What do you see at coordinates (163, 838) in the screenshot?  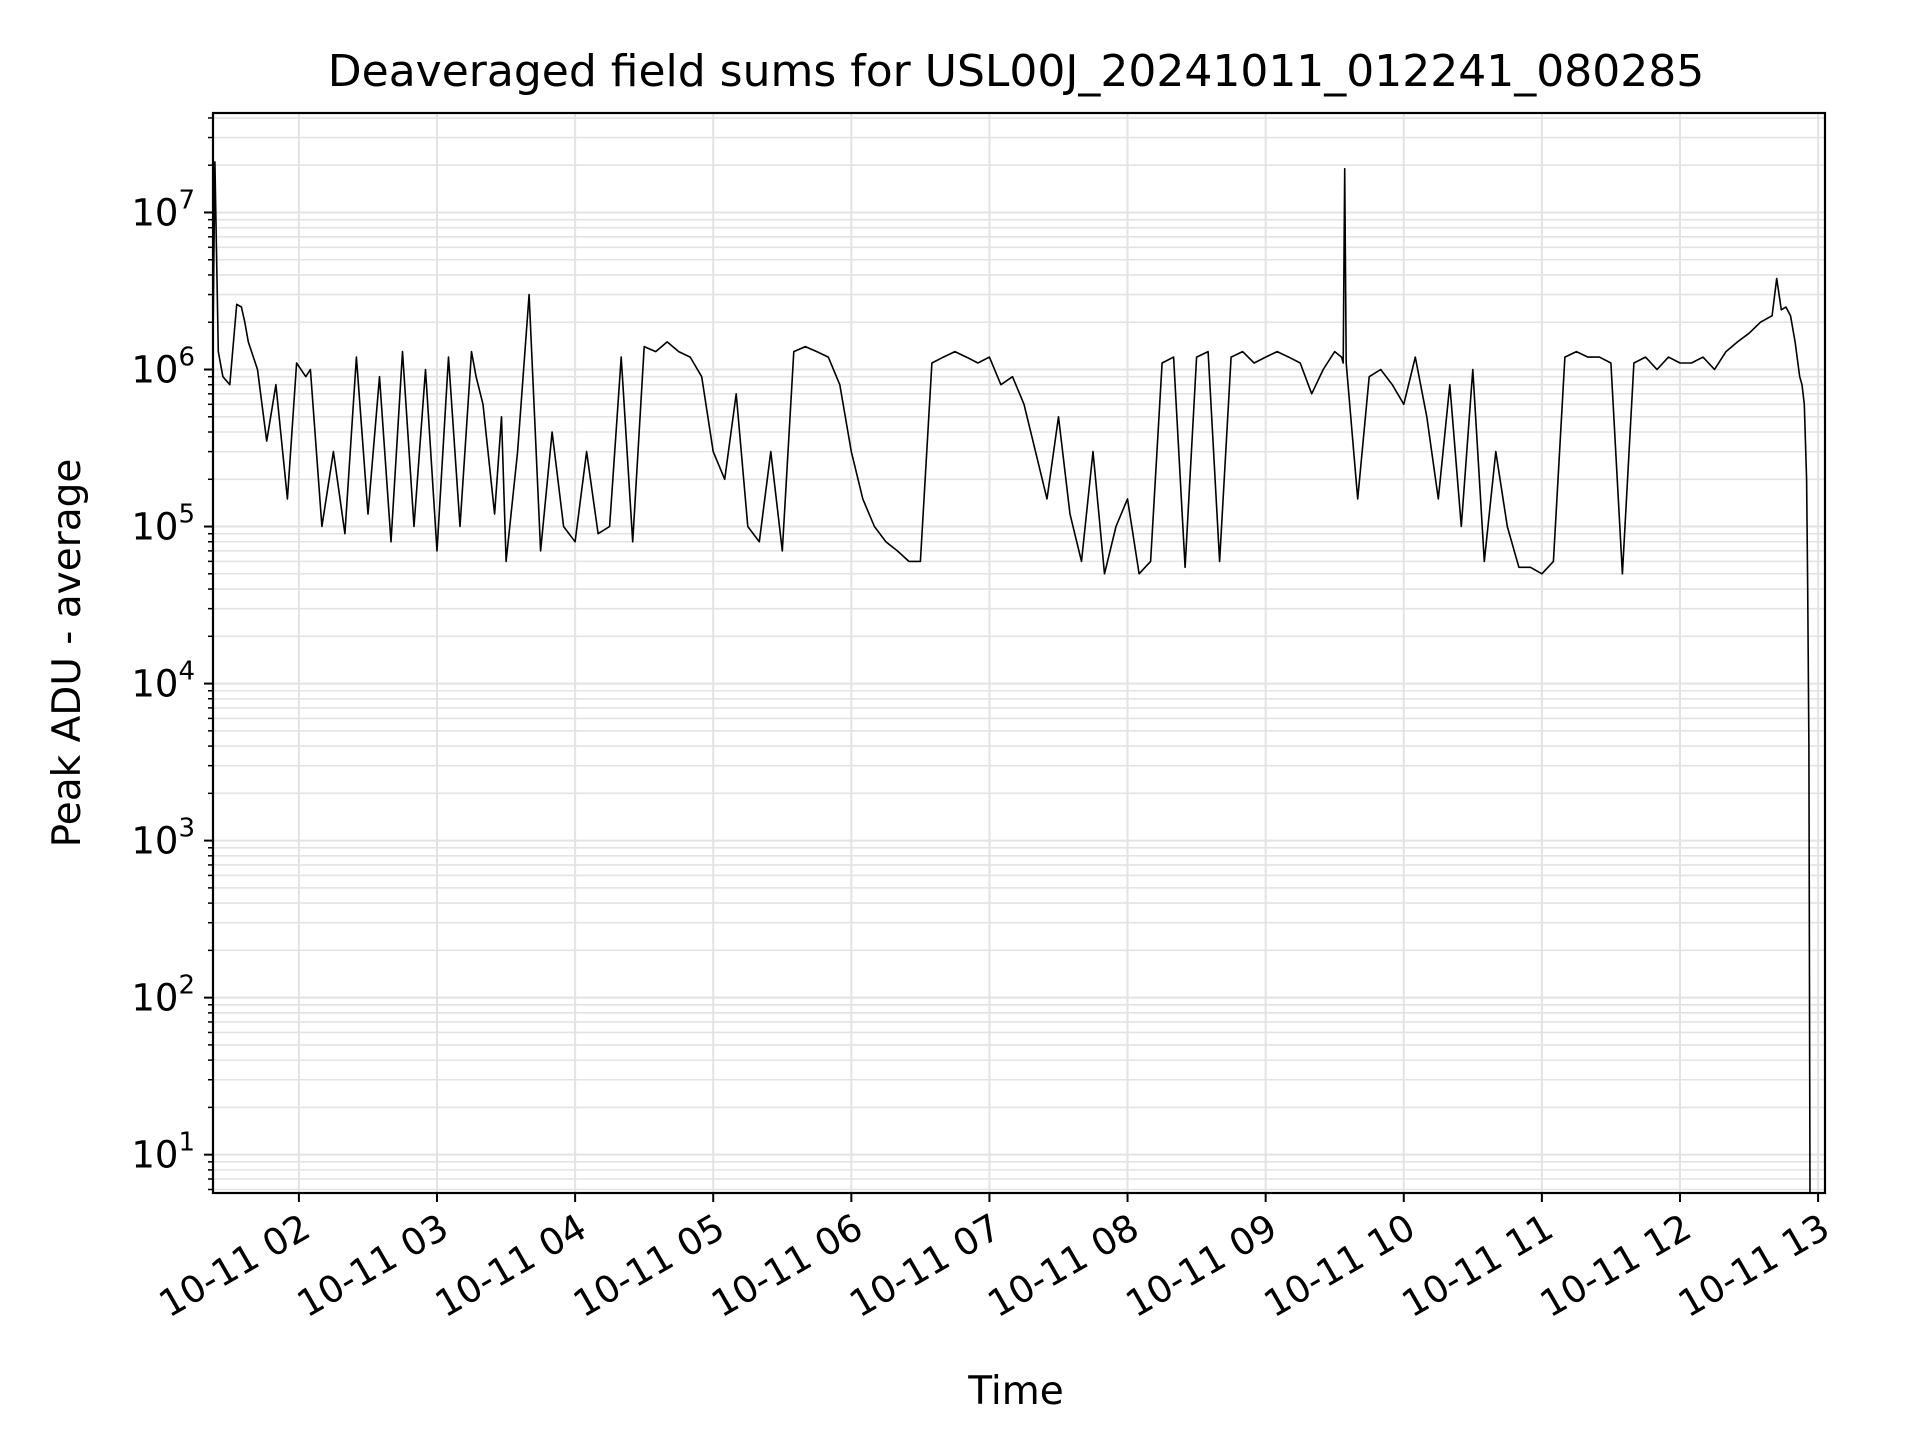 I see `y-tick-label: 10³` at bounding box center [163, 838].